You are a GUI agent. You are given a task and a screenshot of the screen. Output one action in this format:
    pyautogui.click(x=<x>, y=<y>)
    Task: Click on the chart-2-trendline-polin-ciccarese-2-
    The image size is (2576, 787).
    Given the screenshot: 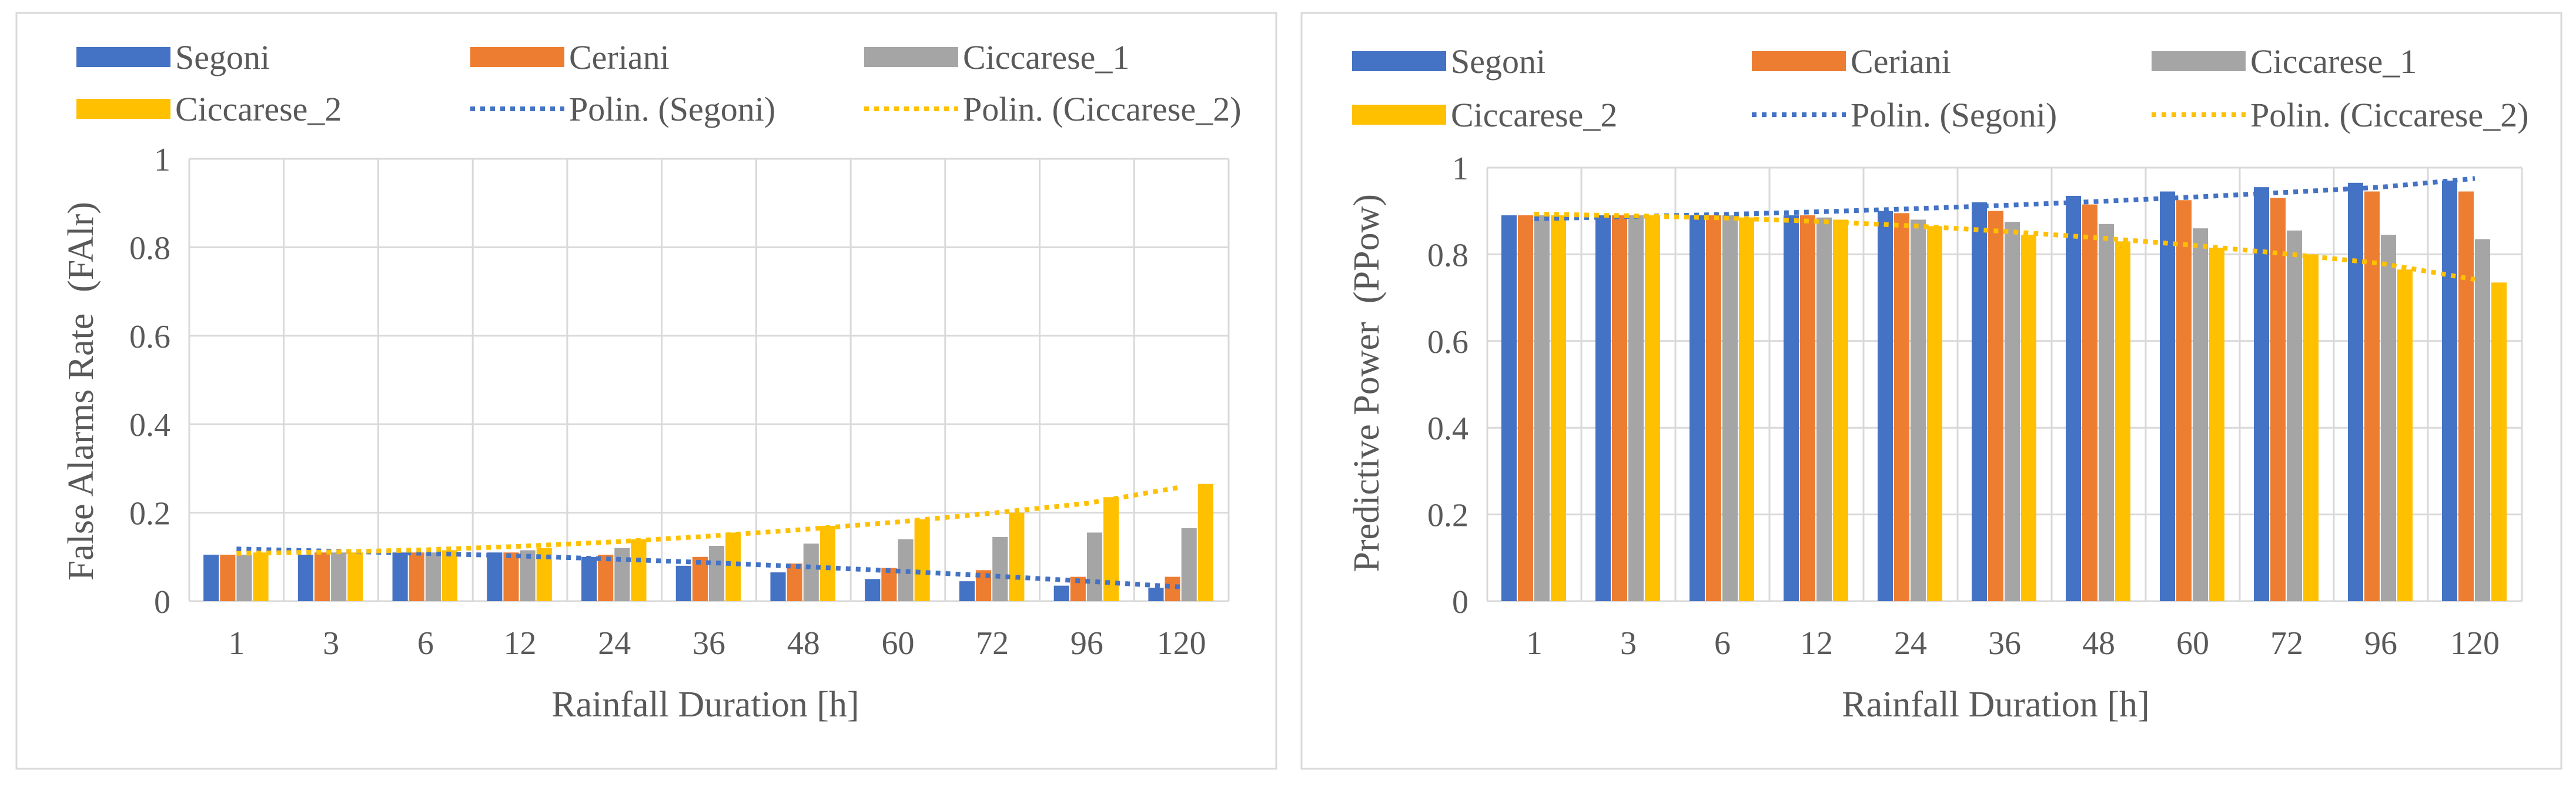 What is the action you would take?
    pyautogui.click(x=2004, y=246)
    